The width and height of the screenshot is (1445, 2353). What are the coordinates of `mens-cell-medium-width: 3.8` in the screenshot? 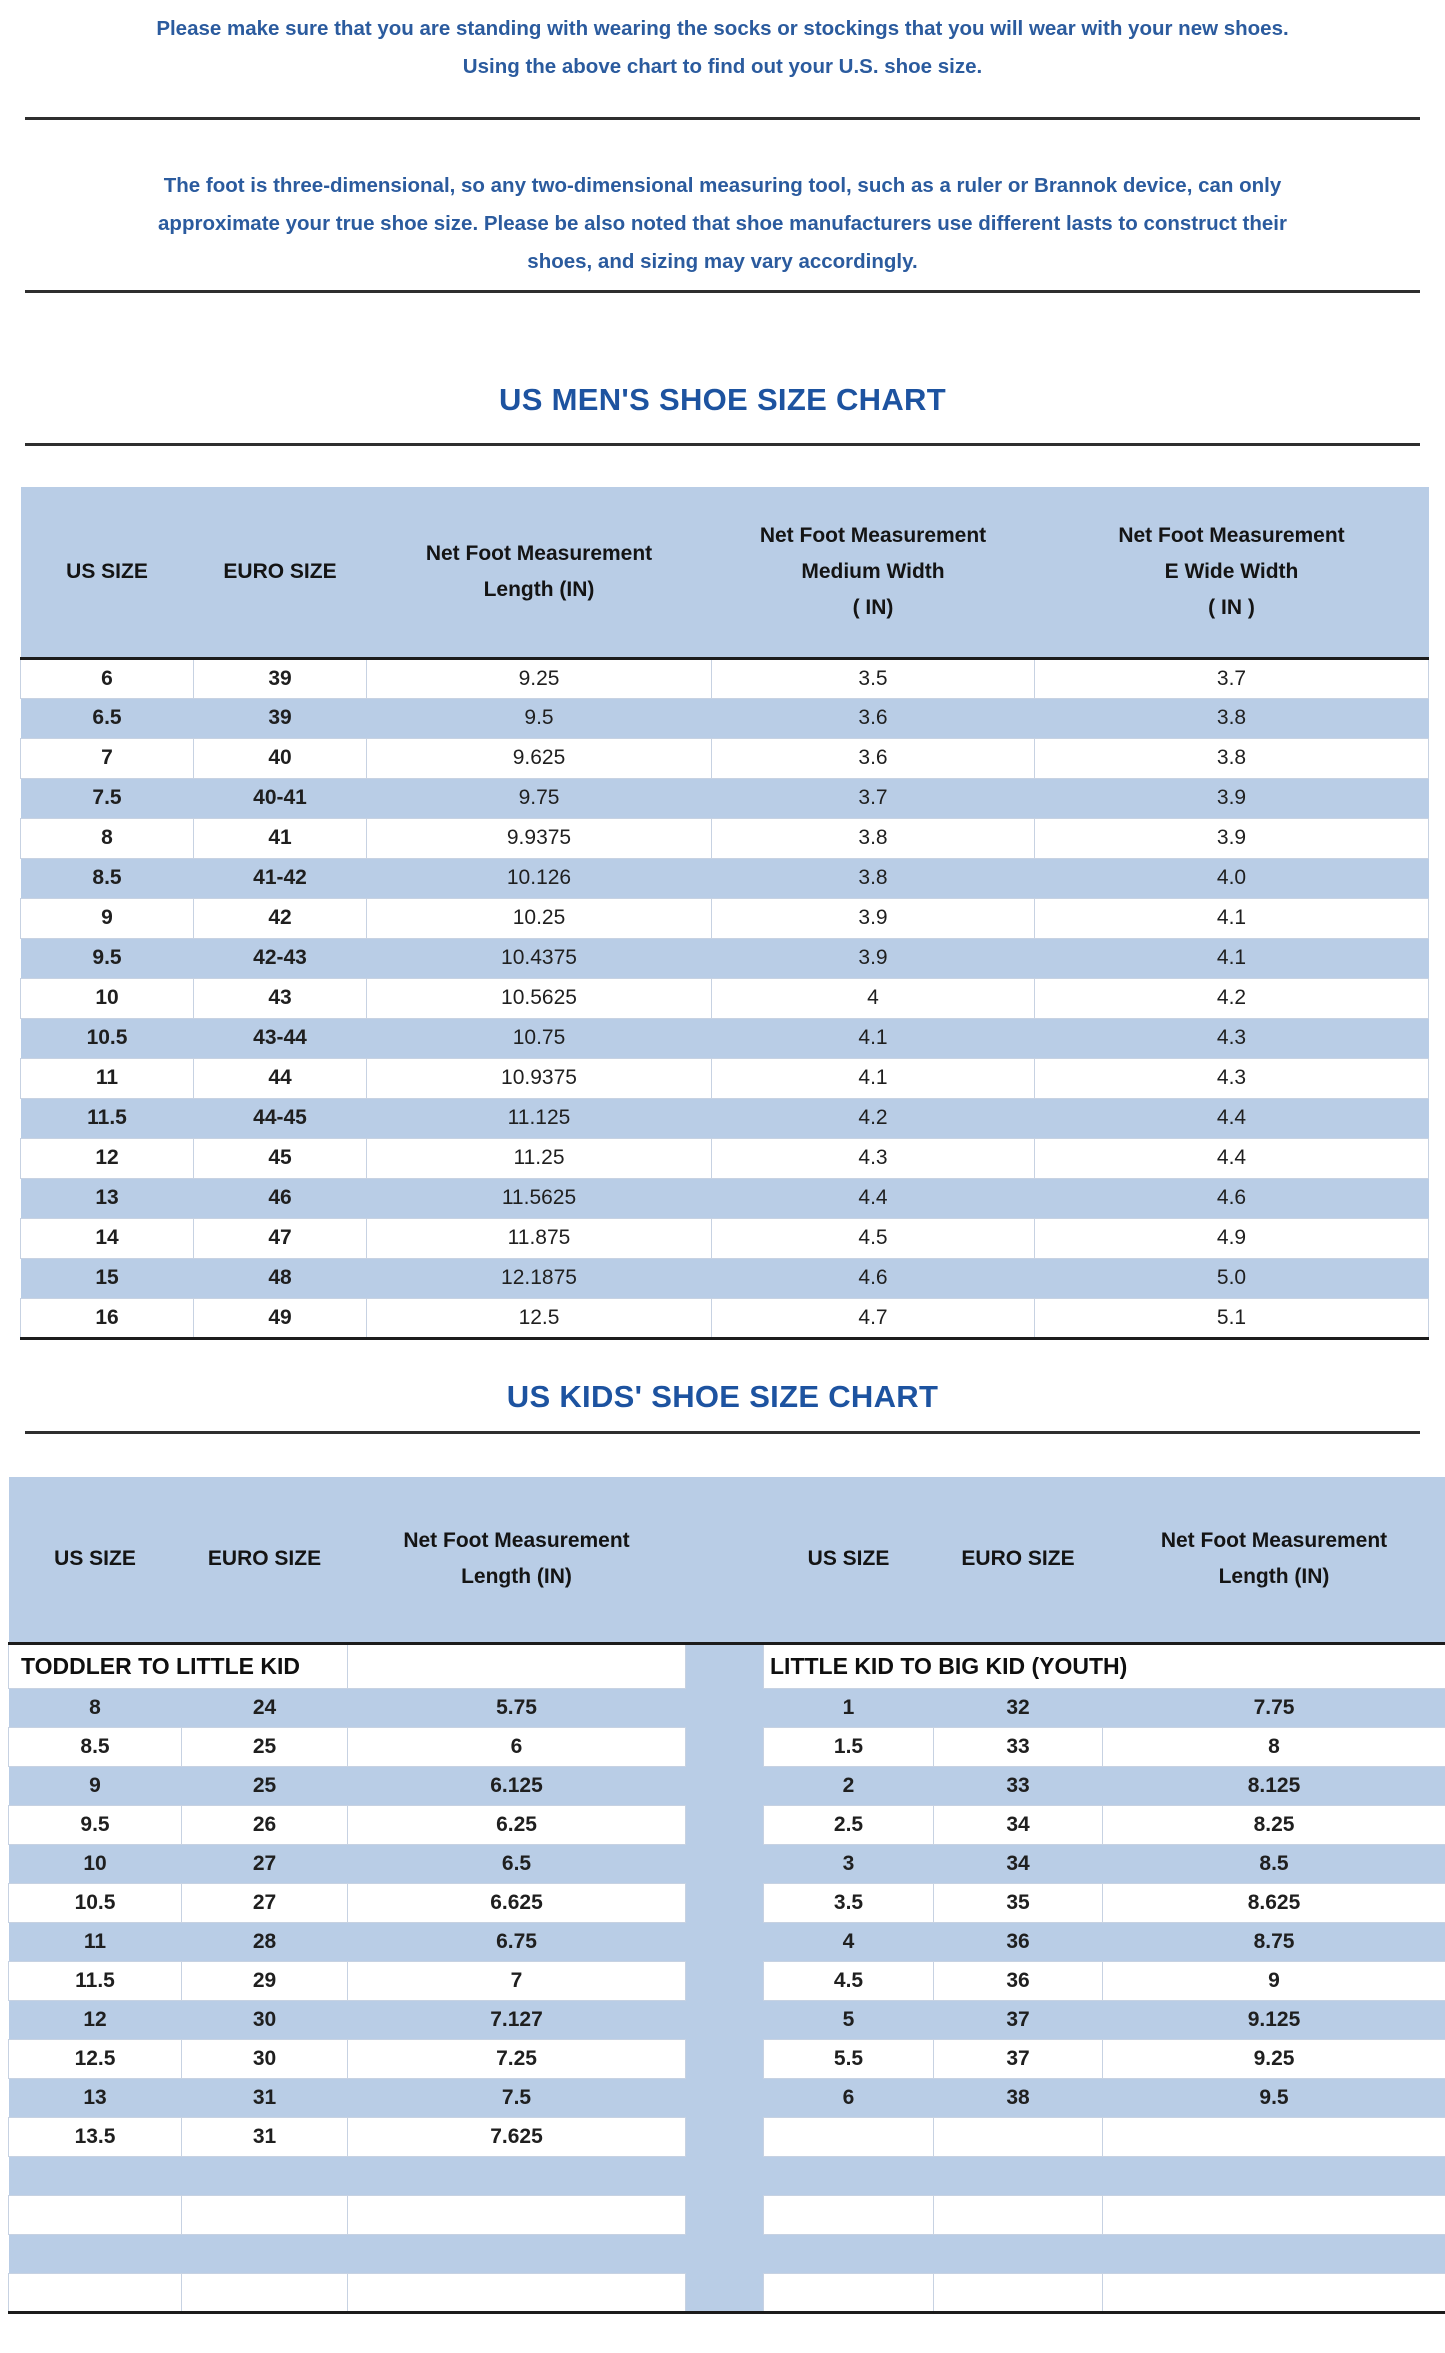 It's located at (873, 878).